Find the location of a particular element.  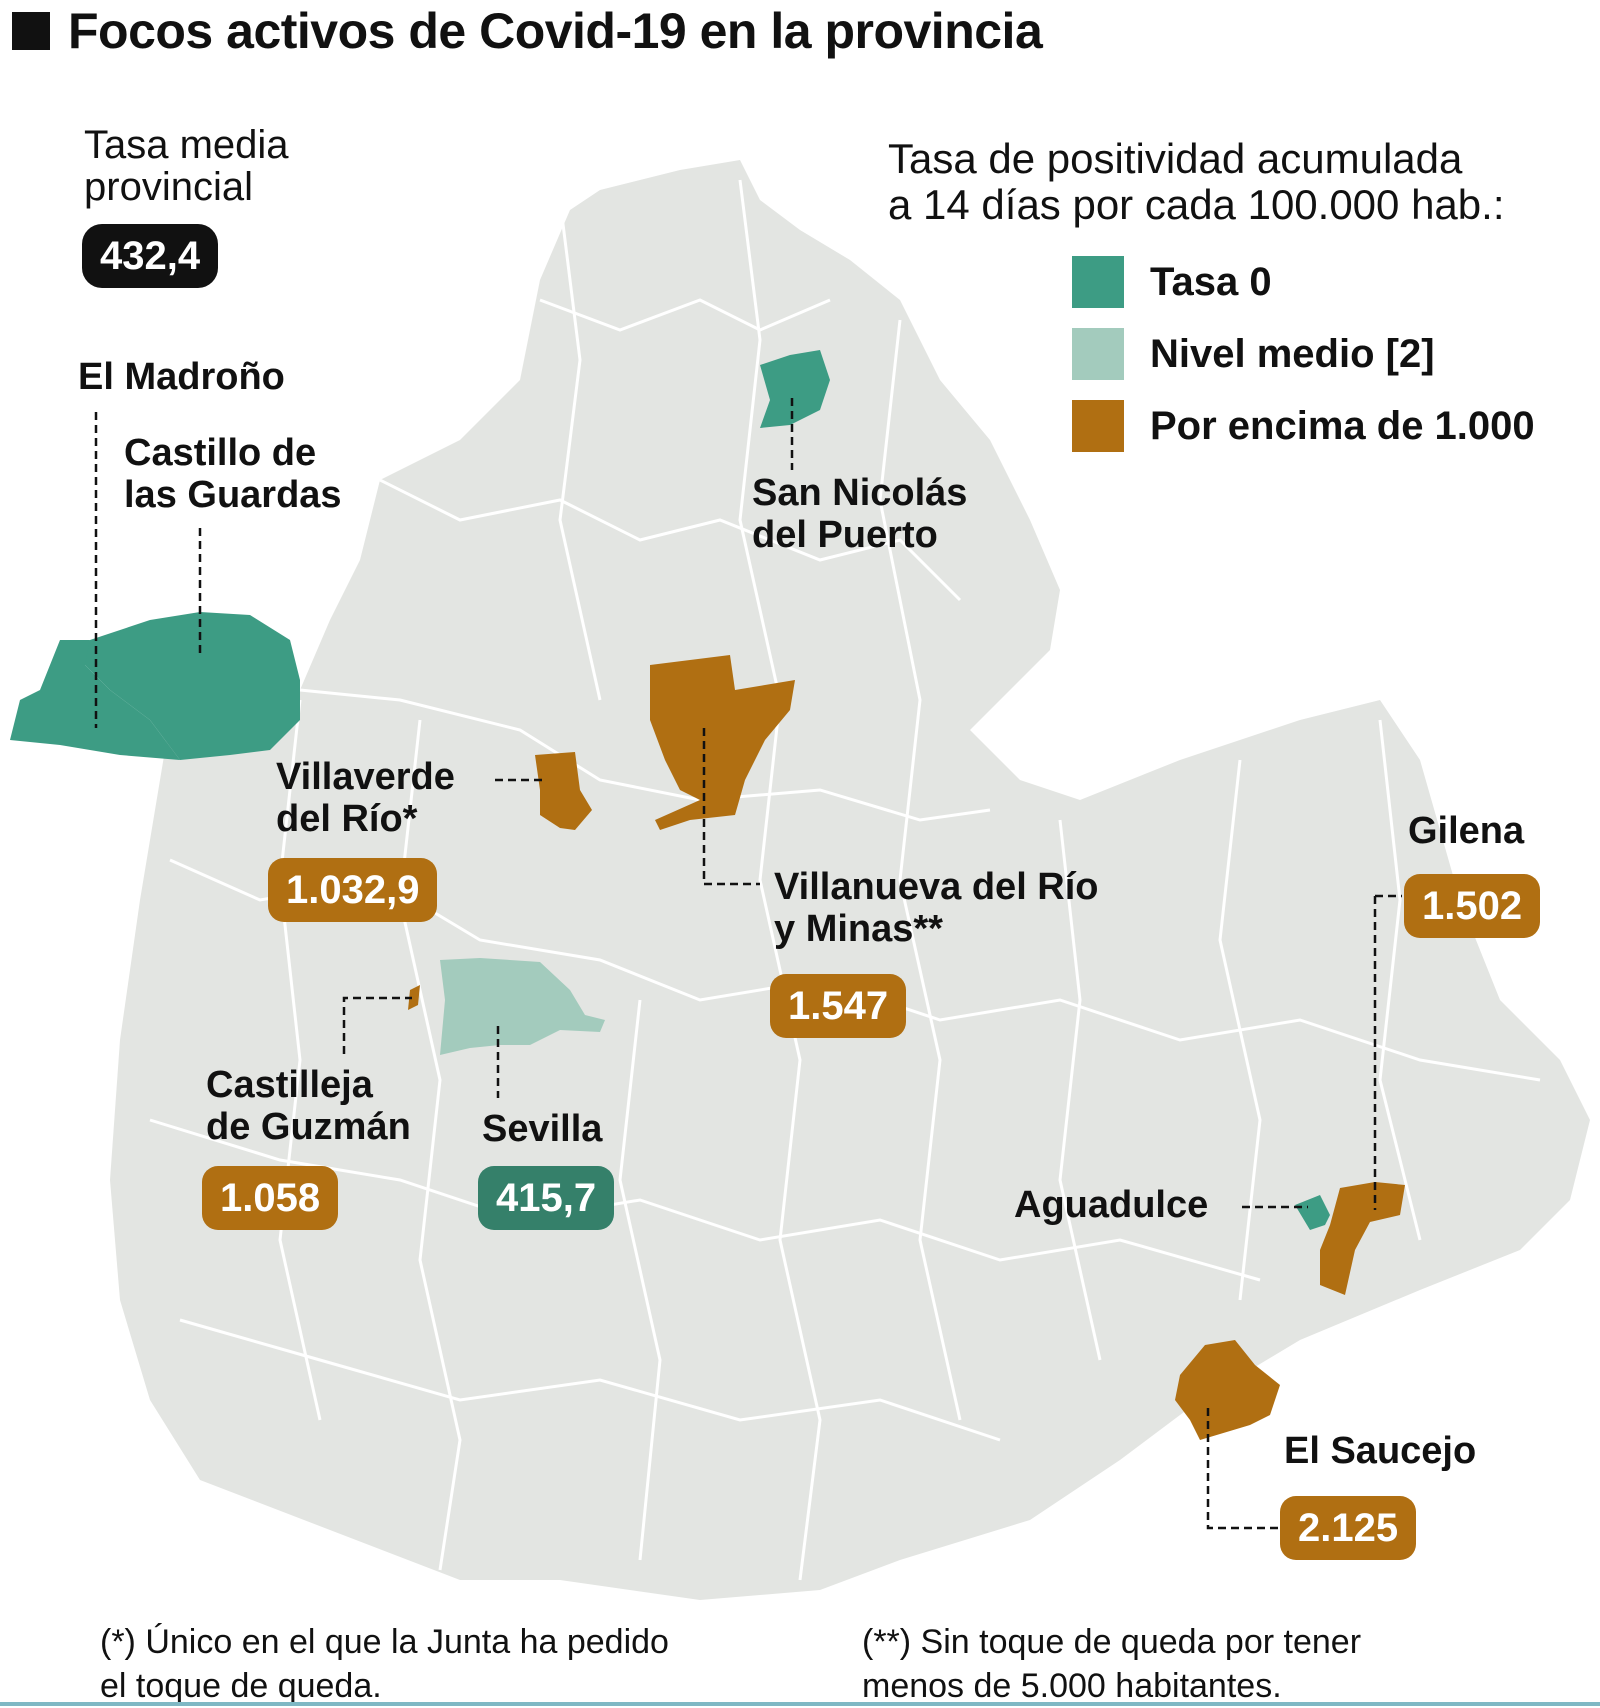

label-el-saucejo: El Saucejo is located at coordinates (1380, 1451).